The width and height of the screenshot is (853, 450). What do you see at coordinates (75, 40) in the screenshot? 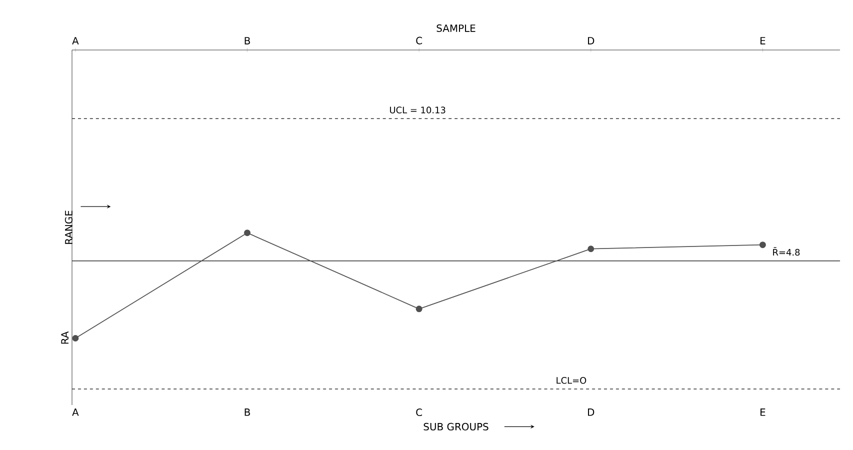
I see `category-label: A` at bounding box center [75, 40].